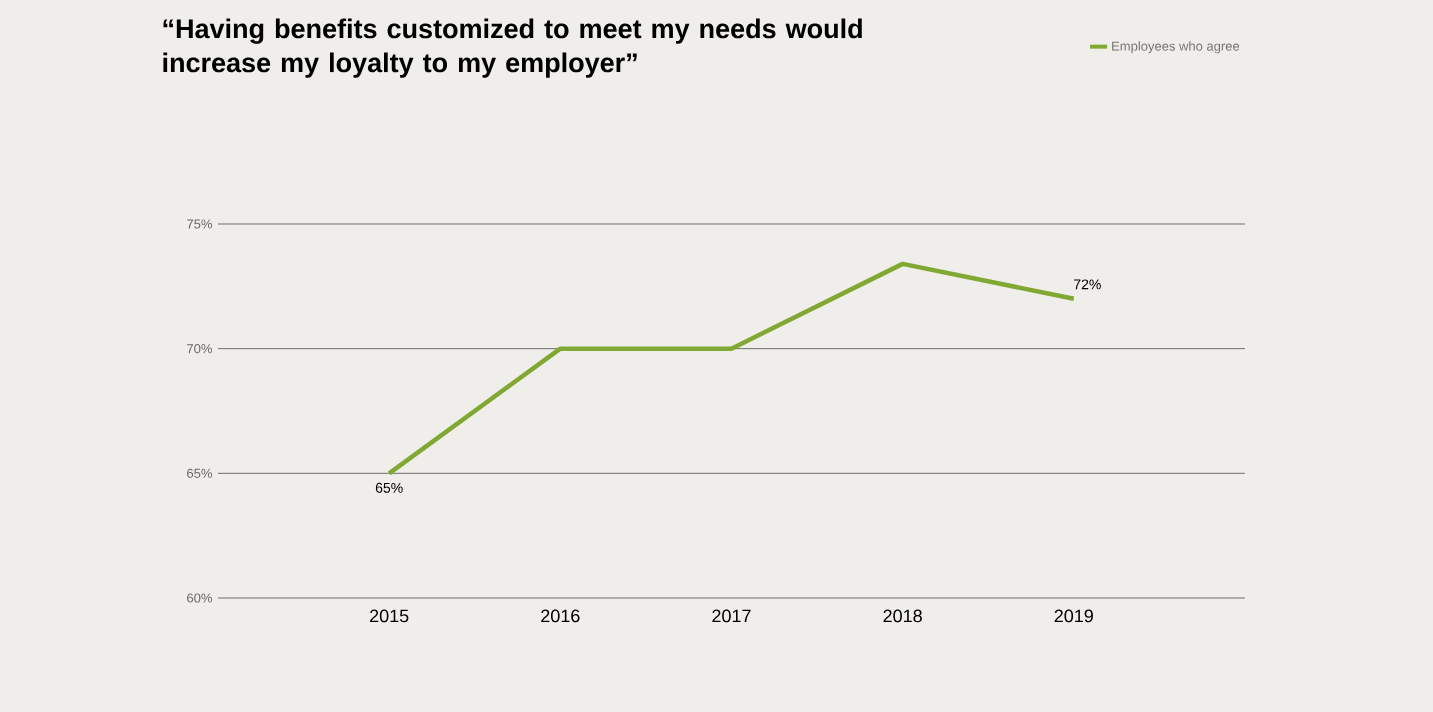 The image size is (1433, 712). I want to click on data-label: 65%, so click(389, 487).